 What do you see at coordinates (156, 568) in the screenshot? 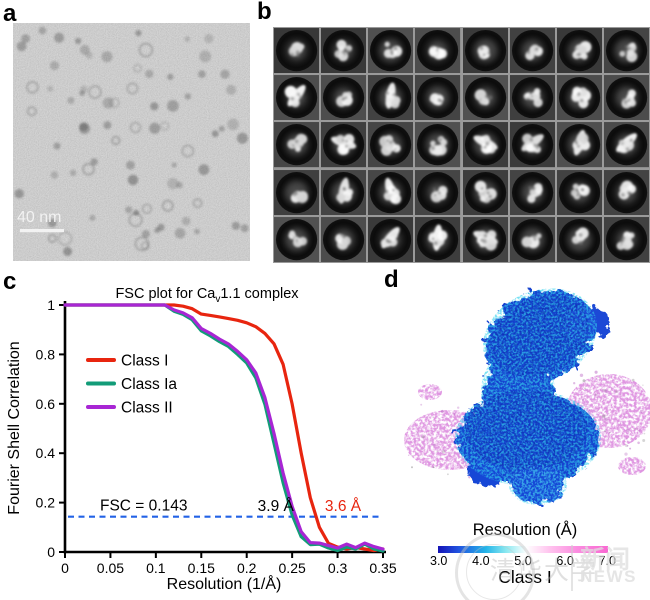
I see `x-tick-label: 0.1` at bounding box center [156, 568].